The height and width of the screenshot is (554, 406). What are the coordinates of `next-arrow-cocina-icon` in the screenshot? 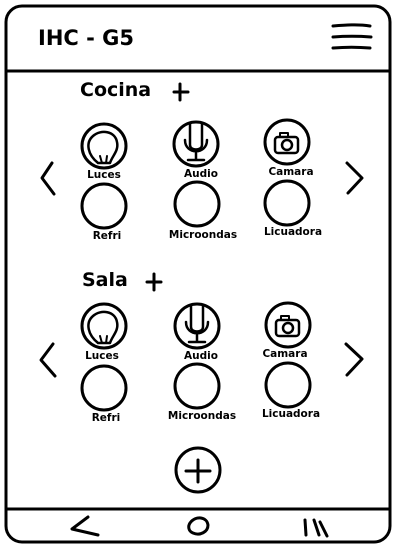 It's located at (354, 178).